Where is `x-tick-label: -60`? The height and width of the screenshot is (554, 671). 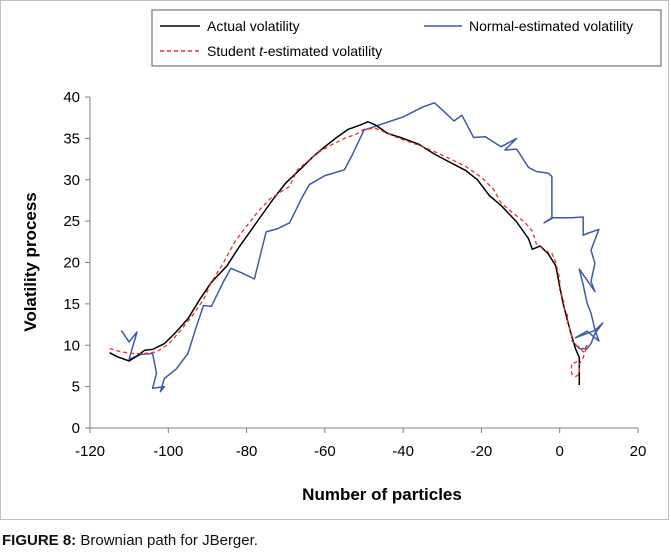 x-tick-label: -60 is located at coordinates (325, 451).